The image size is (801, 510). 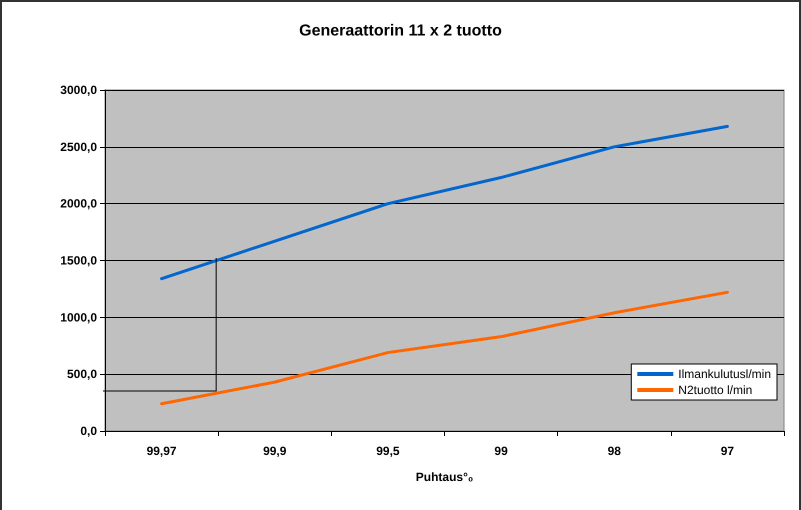 What do you see at coordinates (727, 451) in the screenshot?
I see `x-tick-label: 97` at bounding box center [727, 451].